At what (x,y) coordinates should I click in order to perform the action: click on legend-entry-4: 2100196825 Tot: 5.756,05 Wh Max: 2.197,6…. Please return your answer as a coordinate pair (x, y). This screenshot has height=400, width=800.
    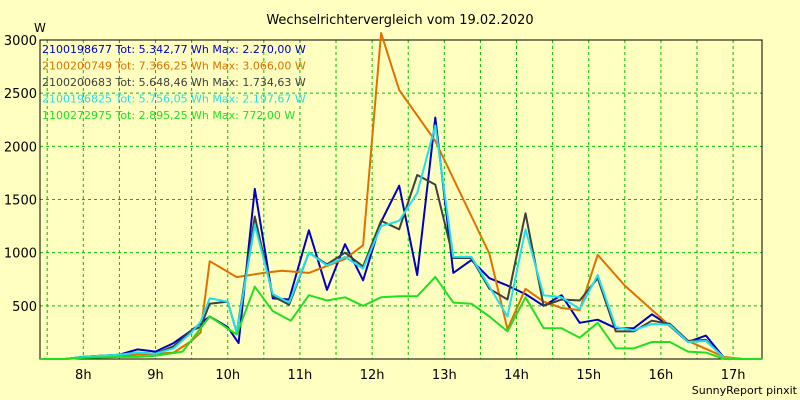
    Looking at the image, I should click on (174, 99).